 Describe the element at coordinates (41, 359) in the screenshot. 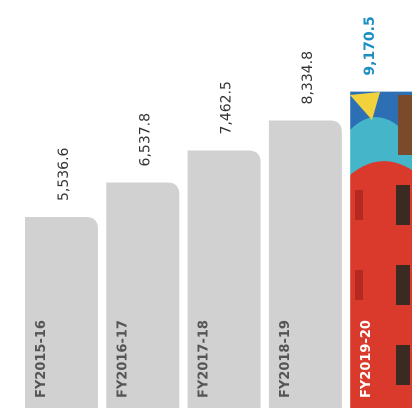

I see `category-label: FY2015-16` at that location.